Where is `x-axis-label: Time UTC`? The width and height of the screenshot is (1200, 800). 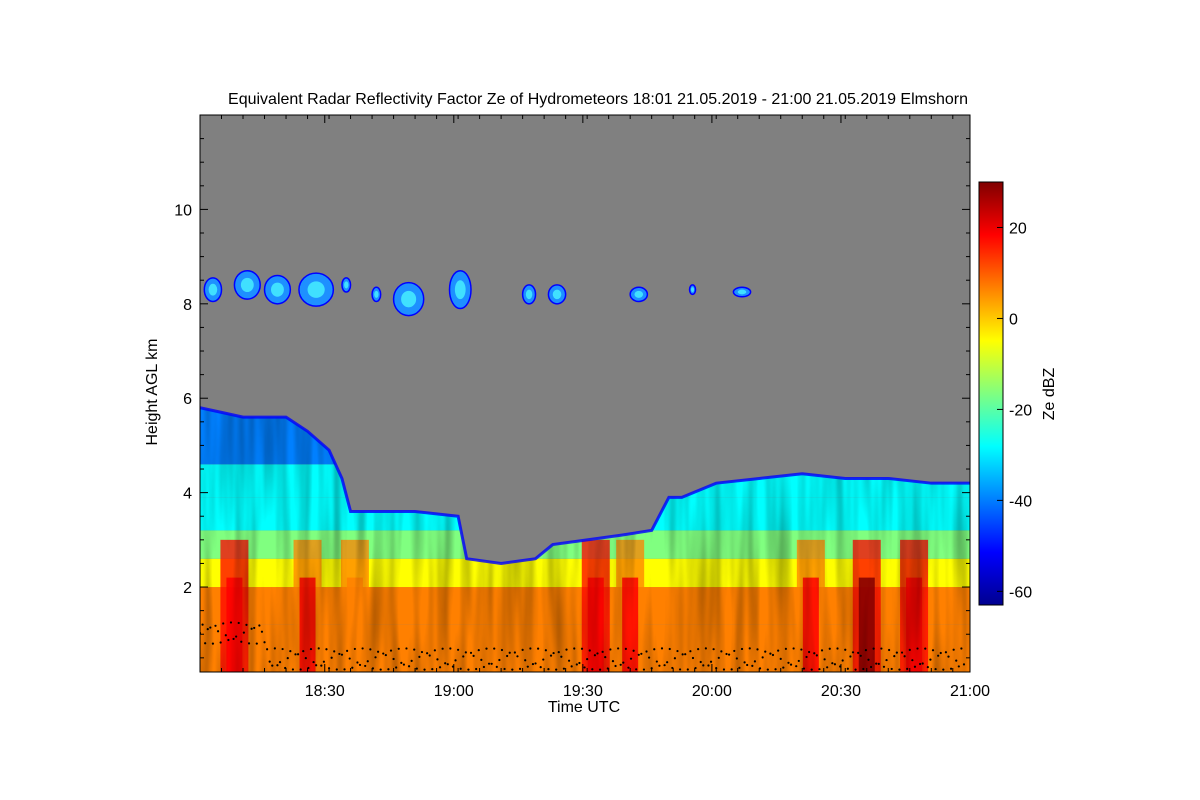
x-axis-label: Time UTC is located at coordinates (584, 707).